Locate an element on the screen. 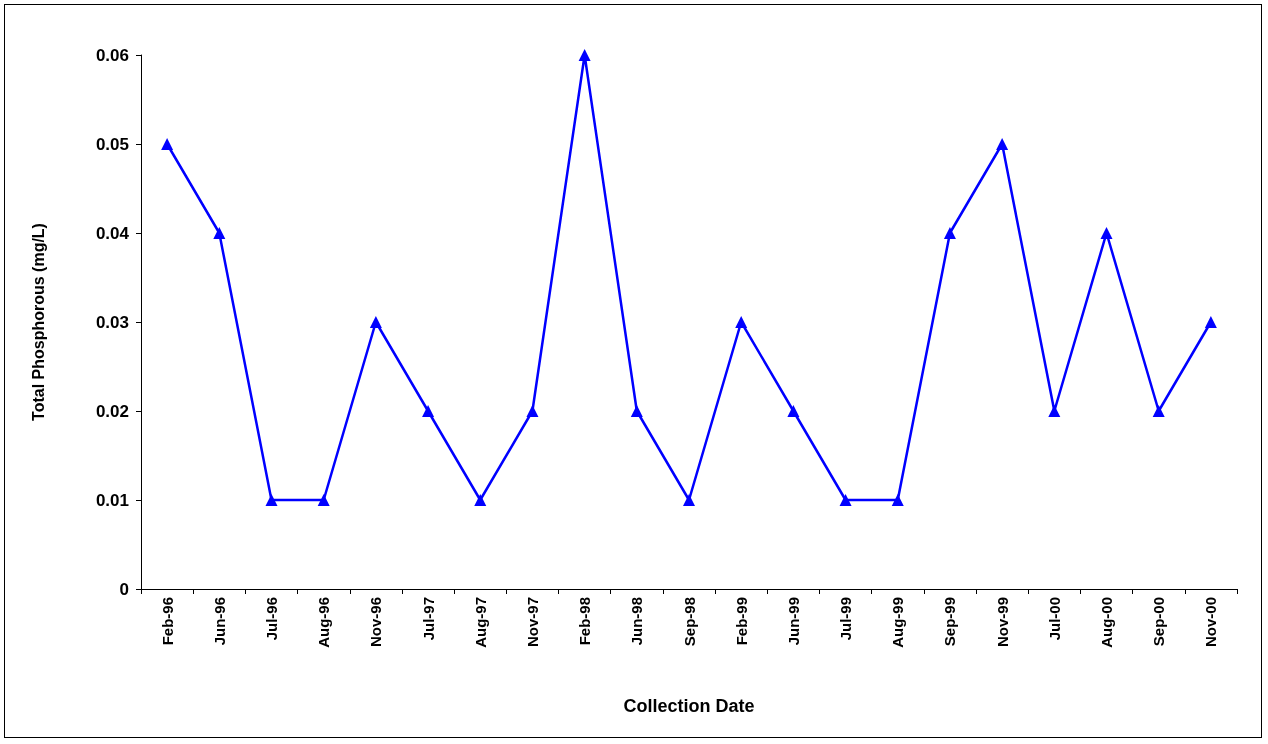  x-tick-label: Feb-96 is located at coordinates (167, 621).